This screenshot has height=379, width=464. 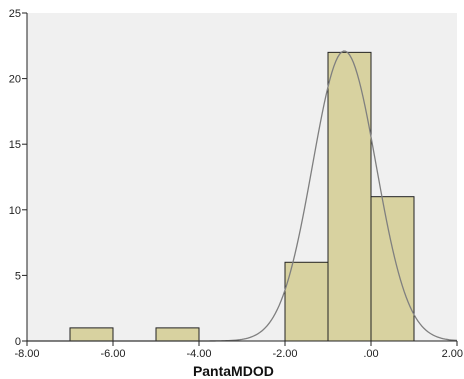 What do you see at coordinates (233, 371) in the screenshot?
I see `x-axis-title: PantaMDOD` at bounding box center [233, 371].